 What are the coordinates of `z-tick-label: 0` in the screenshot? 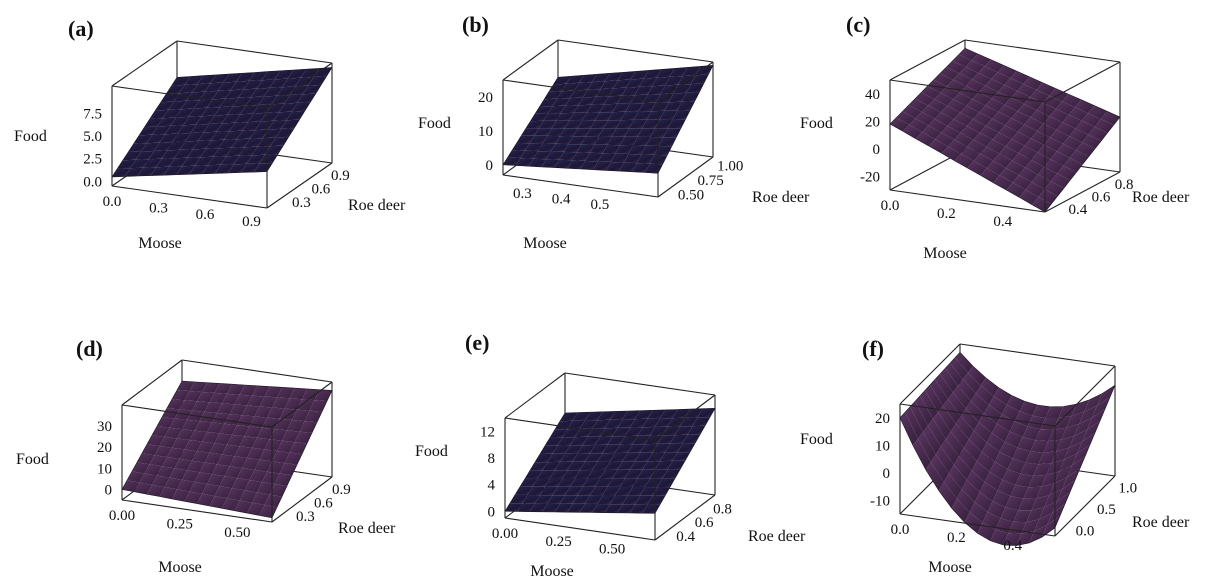 It's located at (492, 512).